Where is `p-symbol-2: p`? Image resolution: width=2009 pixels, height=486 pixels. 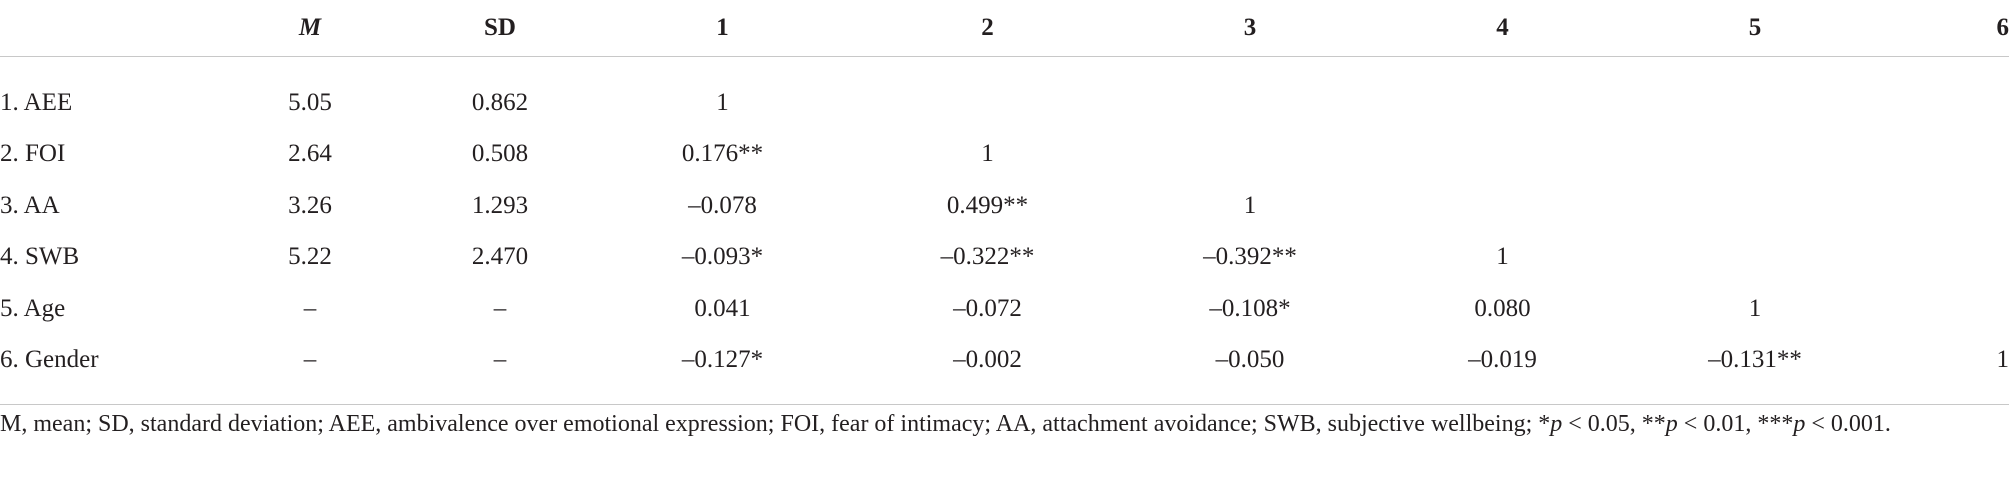
p-symbol-2: p is located at coordinates (1671, 424).